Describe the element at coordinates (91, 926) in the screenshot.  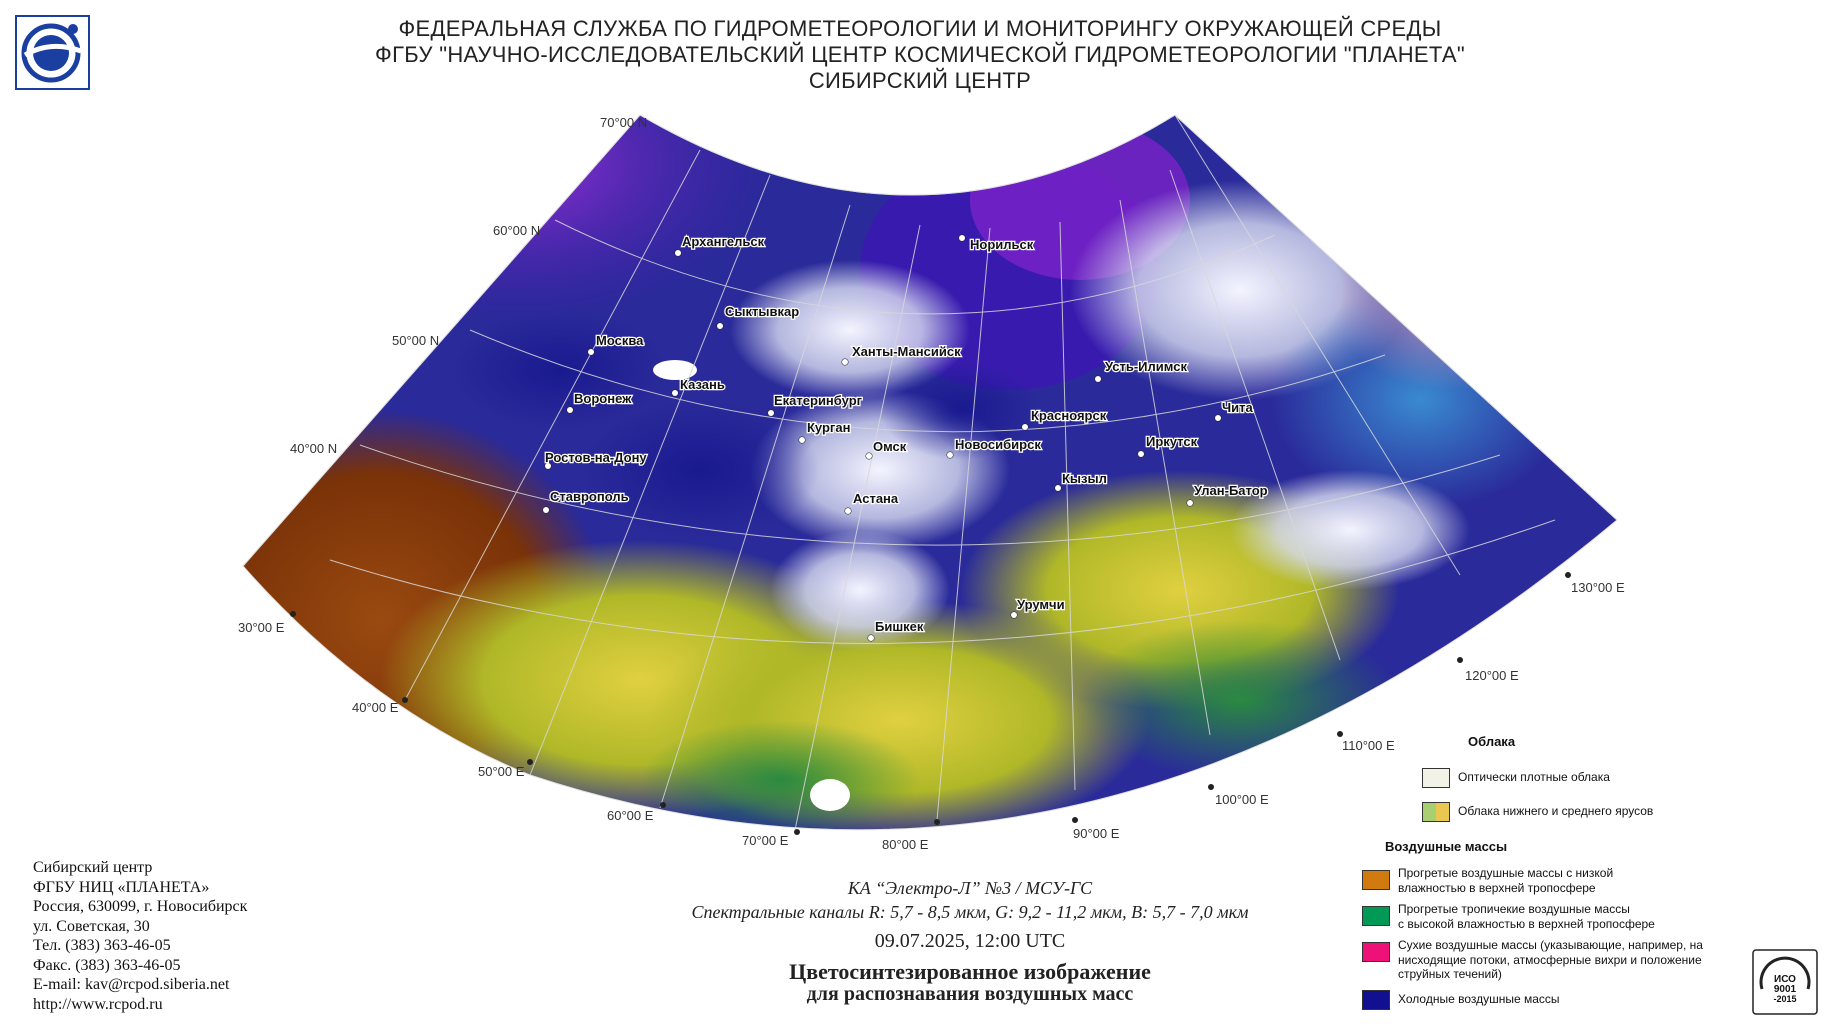
I see `contact-street: ул. Советская, 30` at that location.